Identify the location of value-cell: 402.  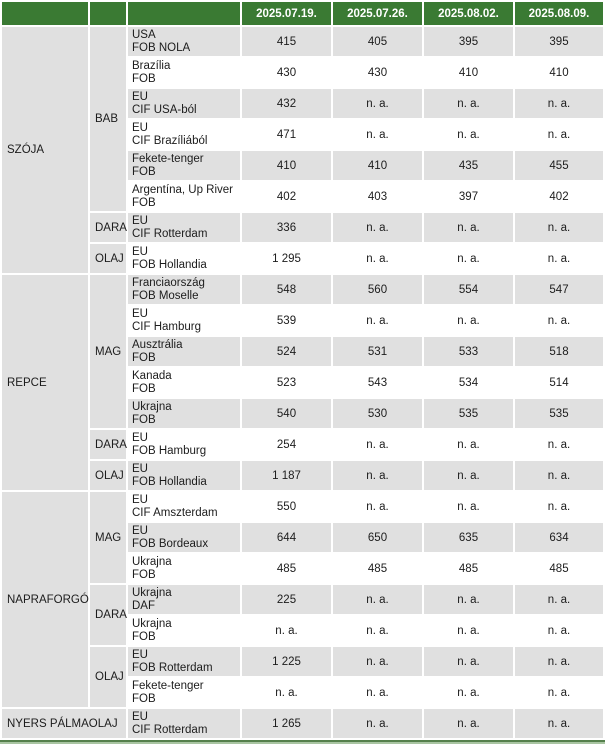
(286, 196).